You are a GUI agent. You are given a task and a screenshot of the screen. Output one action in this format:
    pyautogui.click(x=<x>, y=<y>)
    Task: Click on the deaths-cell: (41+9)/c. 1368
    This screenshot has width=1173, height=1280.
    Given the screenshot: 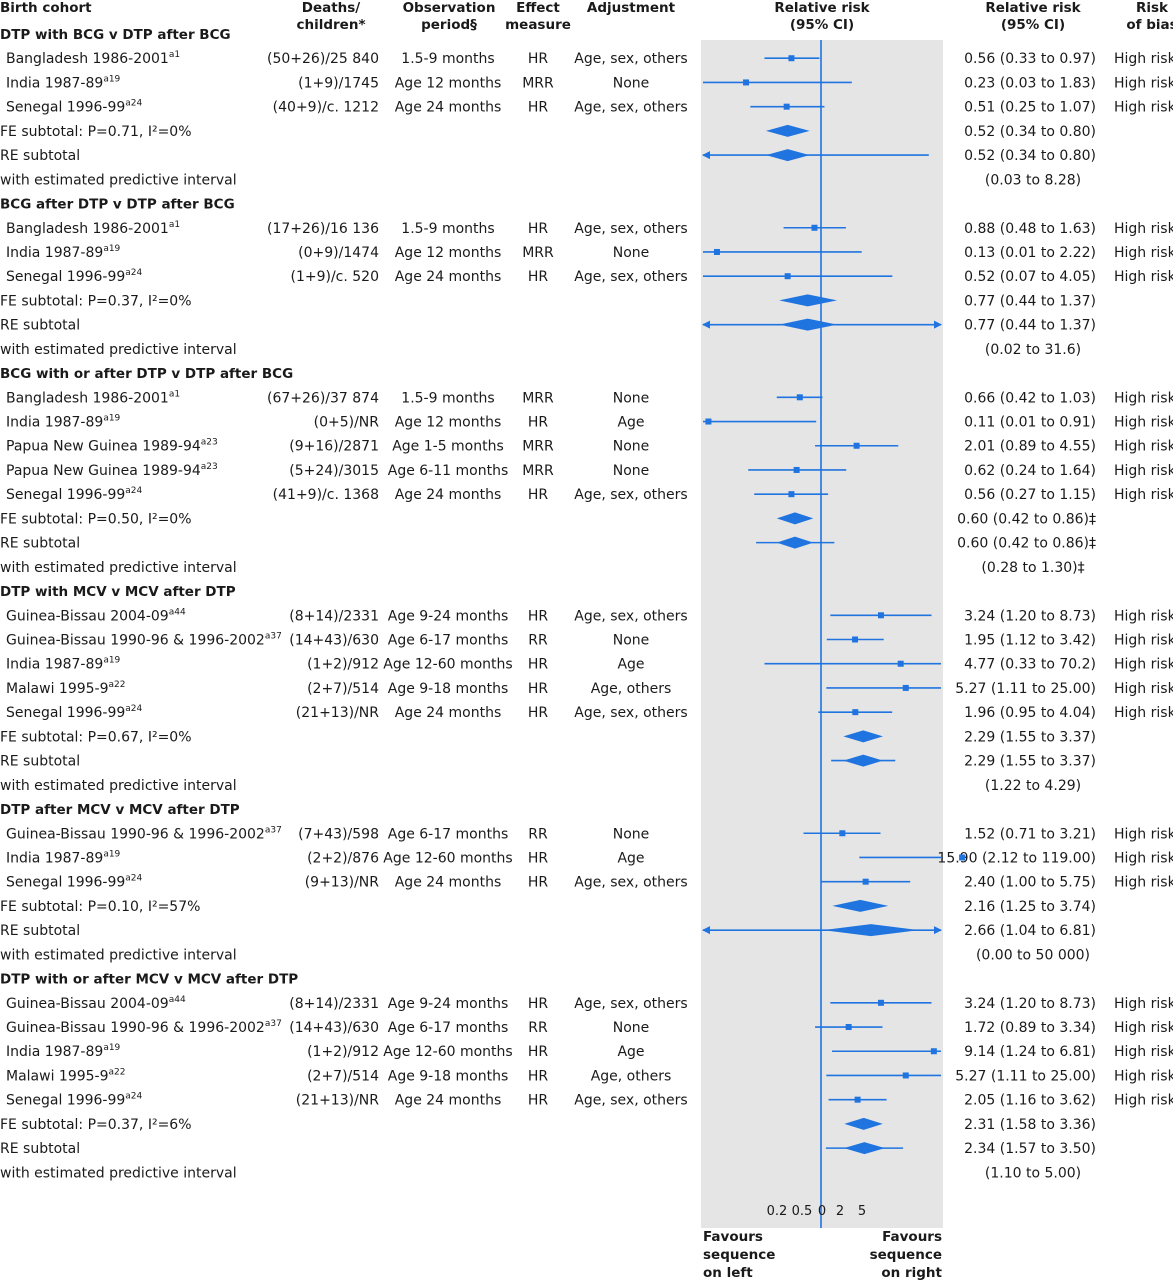 What is the action you would take?
    pyautogui.click(x=326, y=495)
    